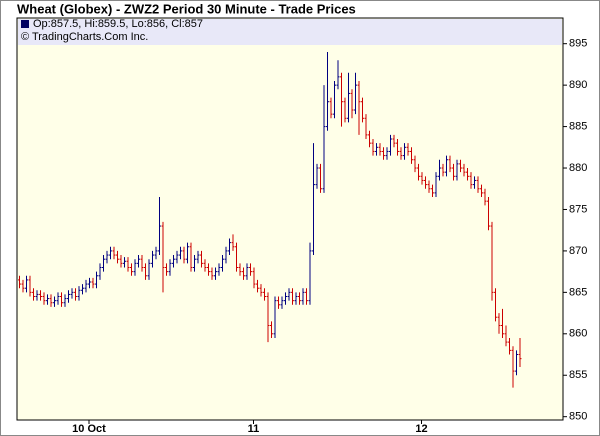 Image resolution: width=600 pixels, height=436 pixels. Describe the element at coordinates (578, 168) in the screenshot. I see `y-tick-label: 880` at that location.